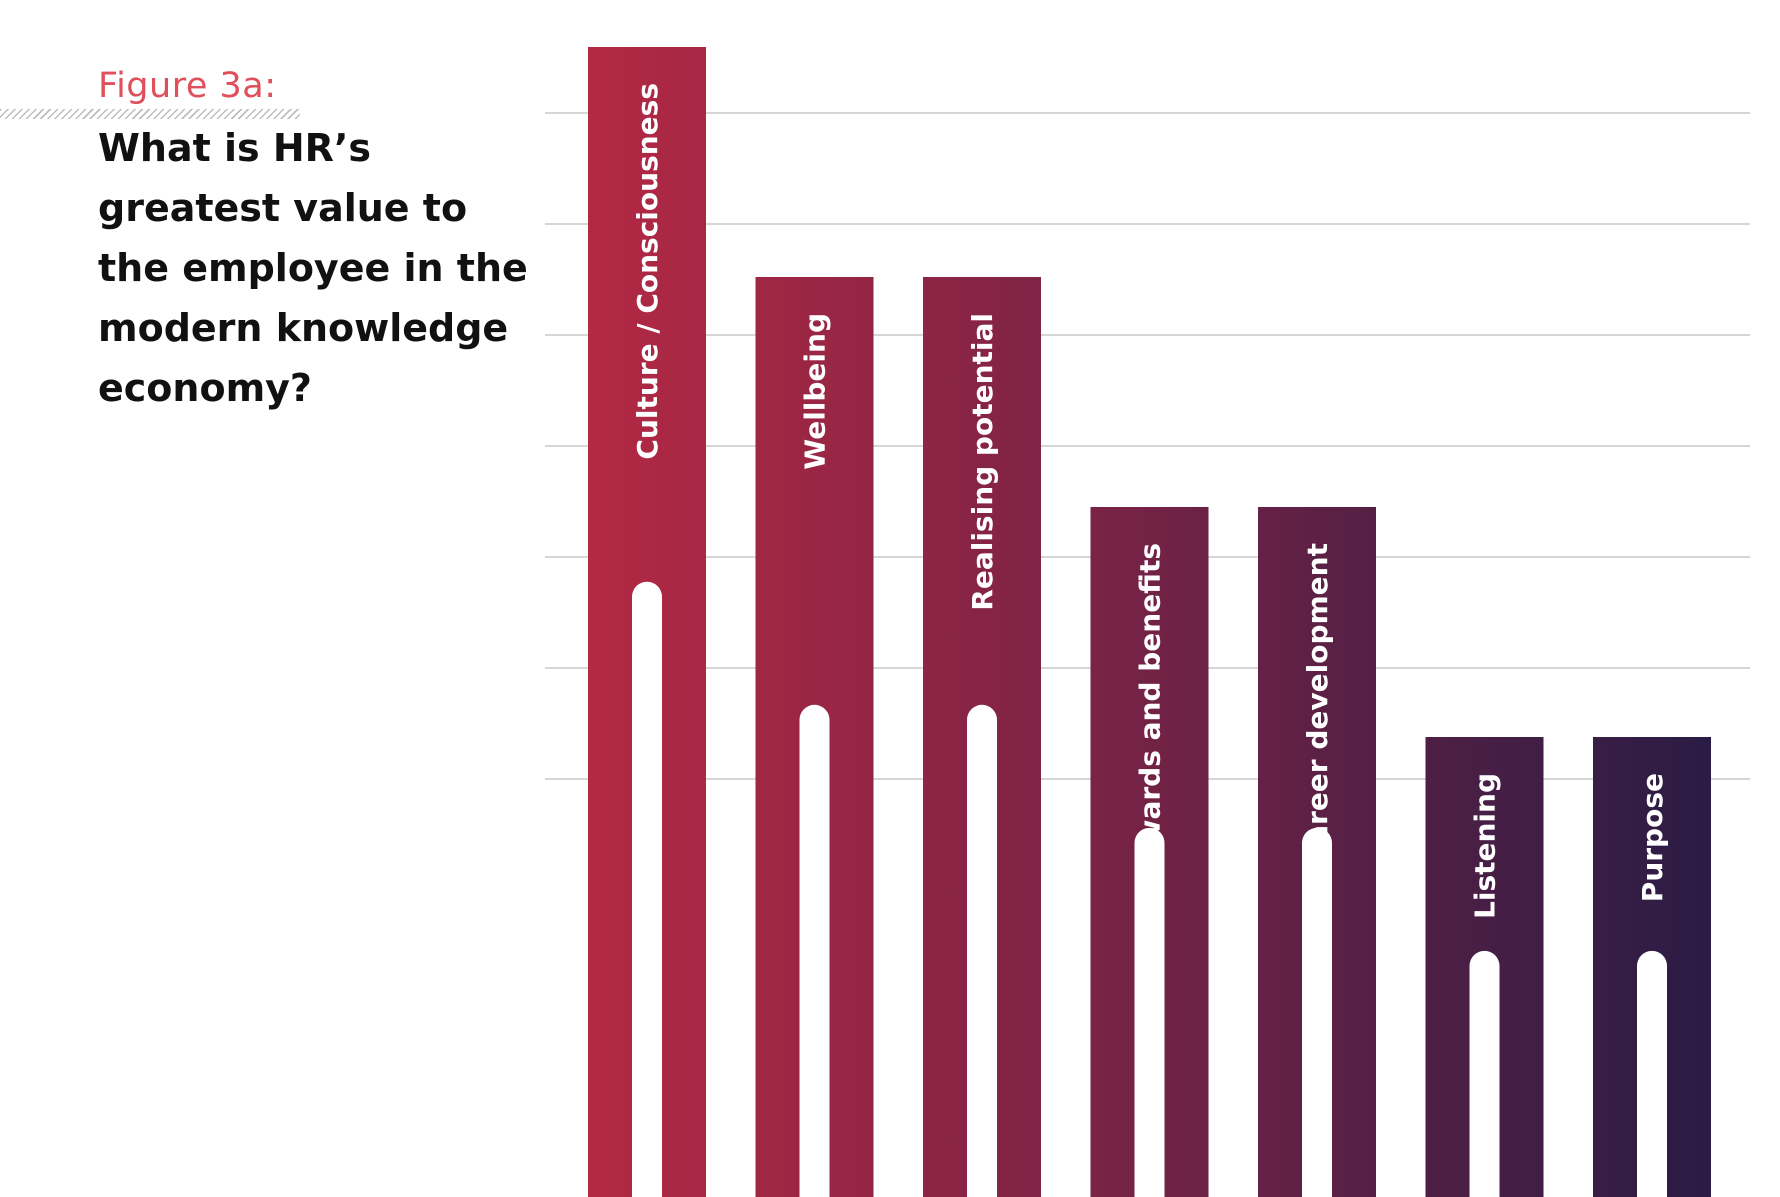 The image size is (1780, 1197). Describe the element at coordinates (1317, 703) in the screenshot. I see `category-label: Career development` at that location.